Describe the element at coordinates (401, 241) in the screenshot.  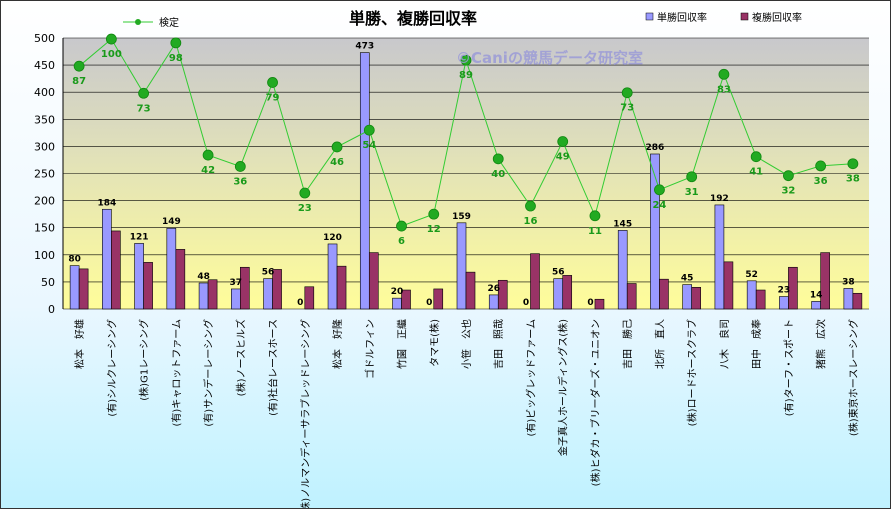
I see `point-label: 6` at that location.